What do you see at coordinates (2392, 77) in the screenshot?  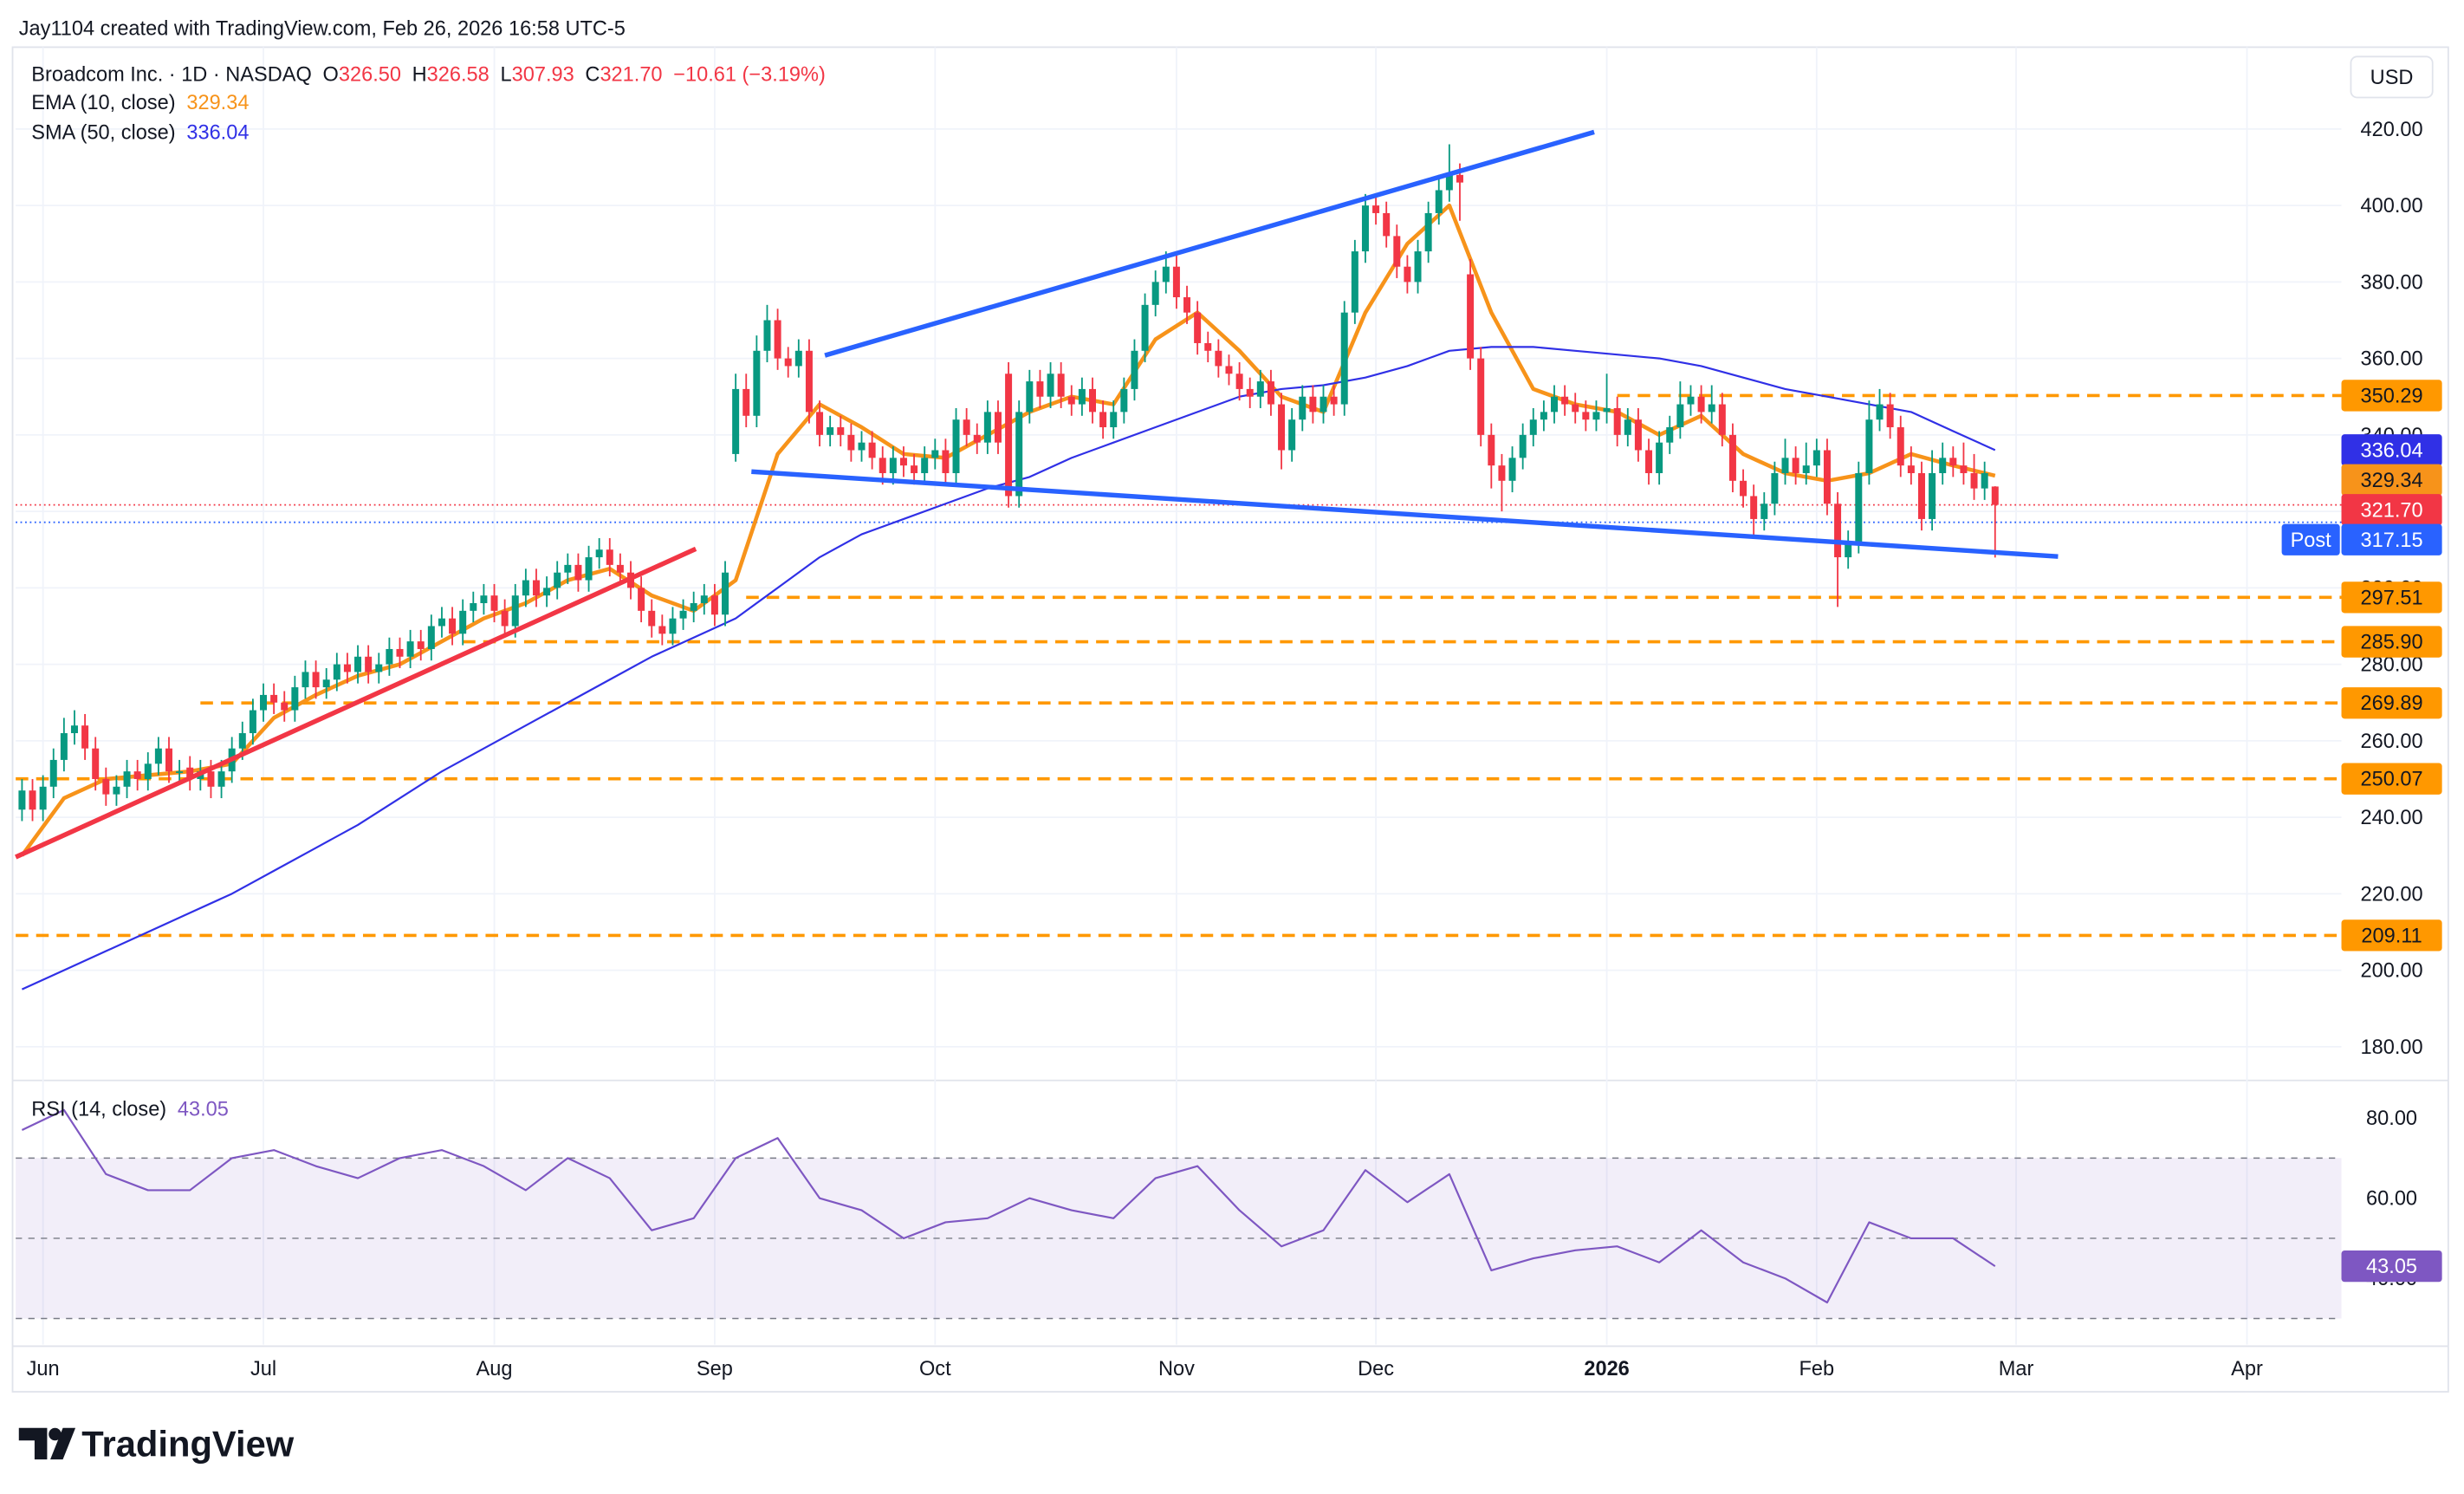 I see `currency-box` at bounding box center [2392, 77].